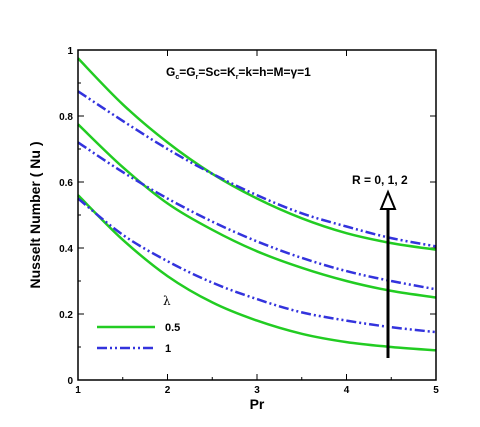  What do you see at coordinates (70, 381) in the screenshot?
I see `y-tick-label: 0` at bounding box center [70, 381].